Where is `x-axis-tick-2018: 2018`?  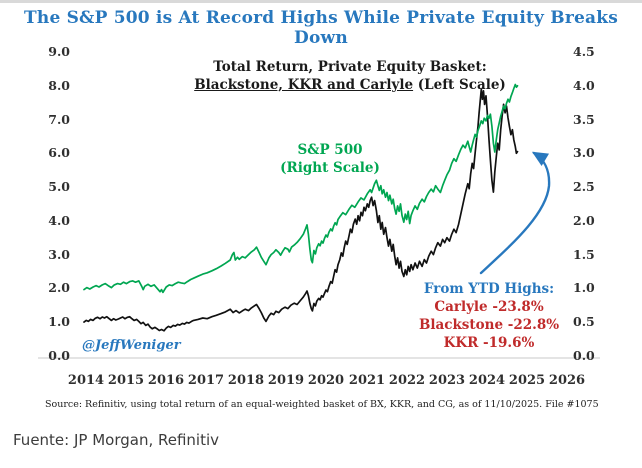
x-axis-tick-2018: 2018 is located at coordinates (246, 380).